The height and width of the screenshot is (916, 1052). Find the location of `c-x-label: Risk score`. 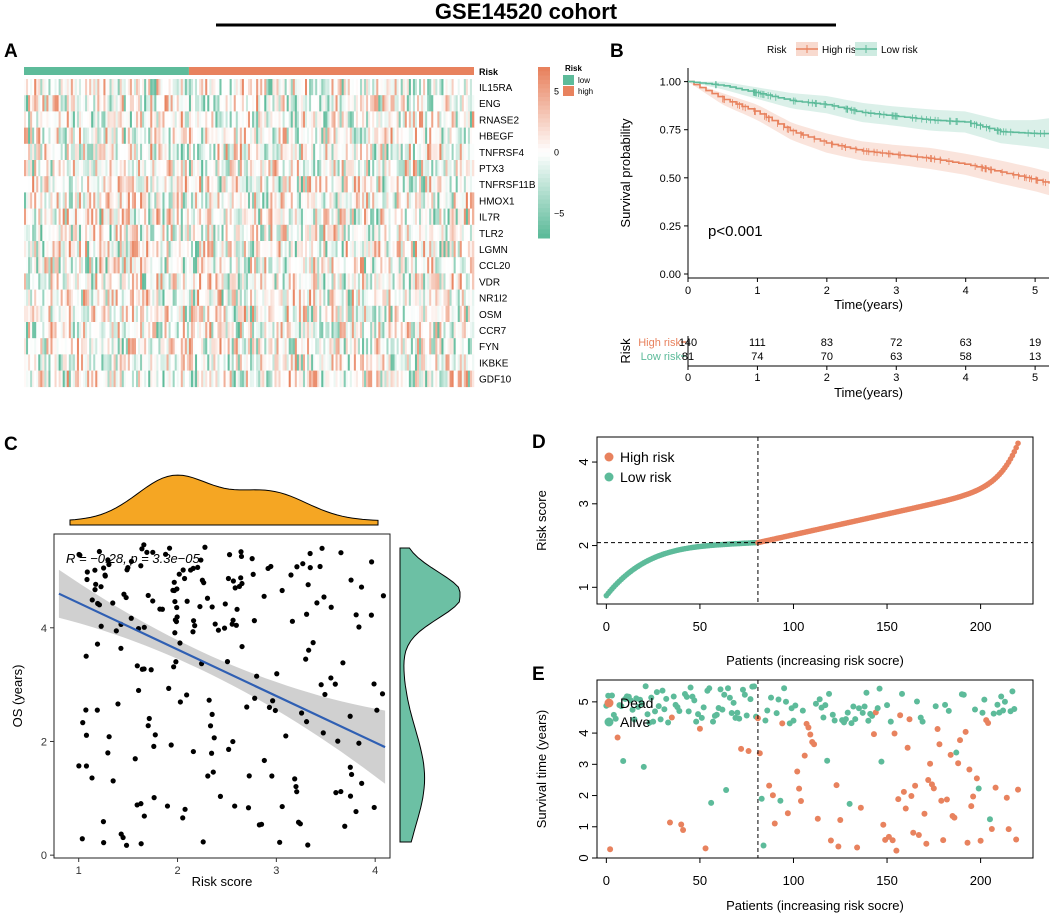

c-x-label: Risk score is located at coordinates (222, 881).